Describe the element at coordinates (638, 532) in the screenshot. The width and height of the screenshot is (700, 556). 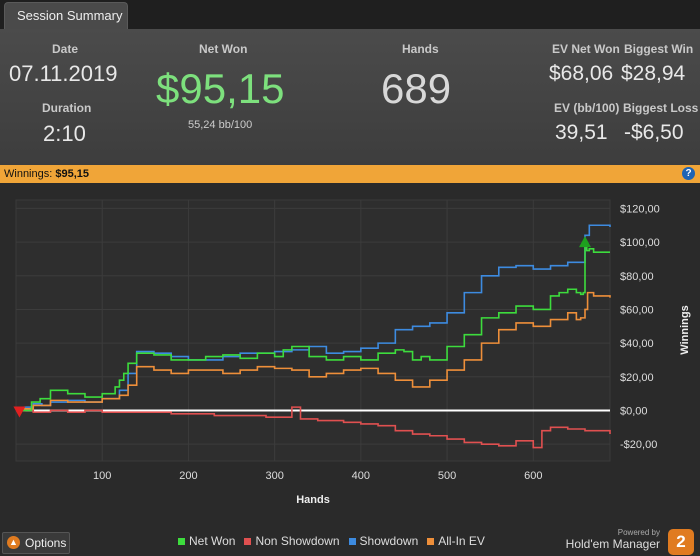
I see `powered-by-text: Powered by` at that location.